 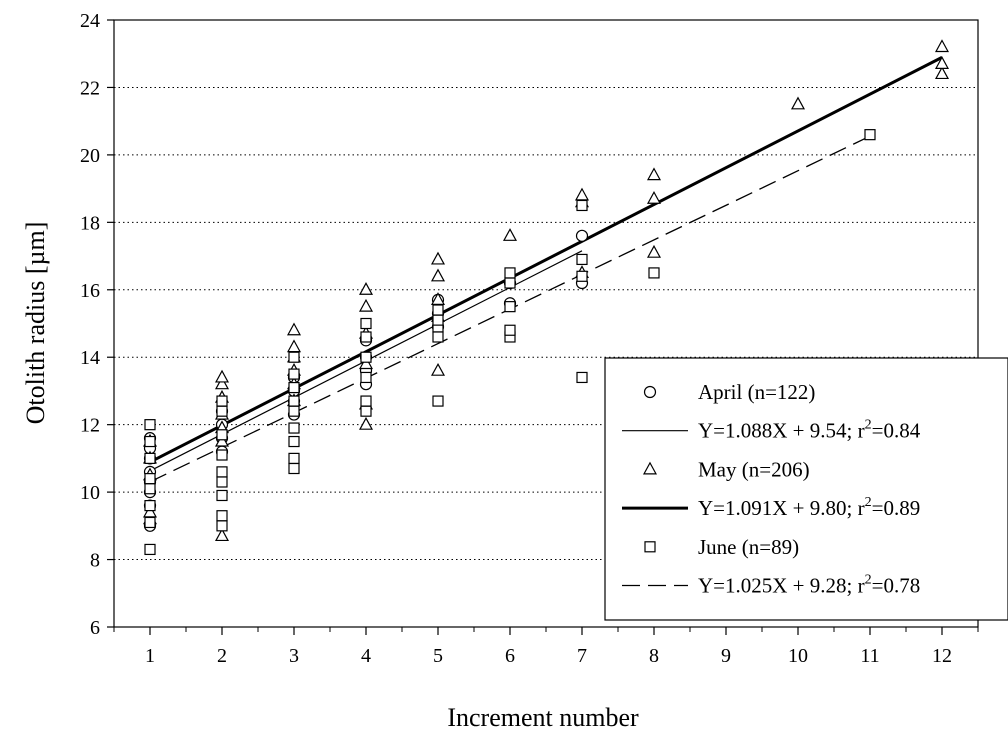 I want to click on legend-equation: Y=1.025X + 9.28; r, so click(x=781, y=586).